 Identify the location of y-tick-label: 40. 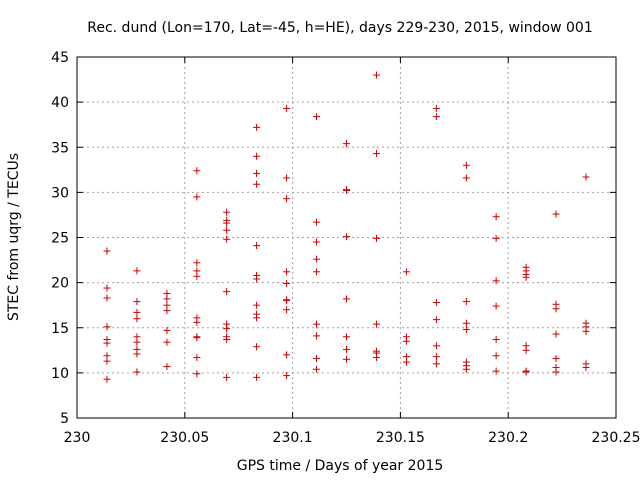
(60, 103).